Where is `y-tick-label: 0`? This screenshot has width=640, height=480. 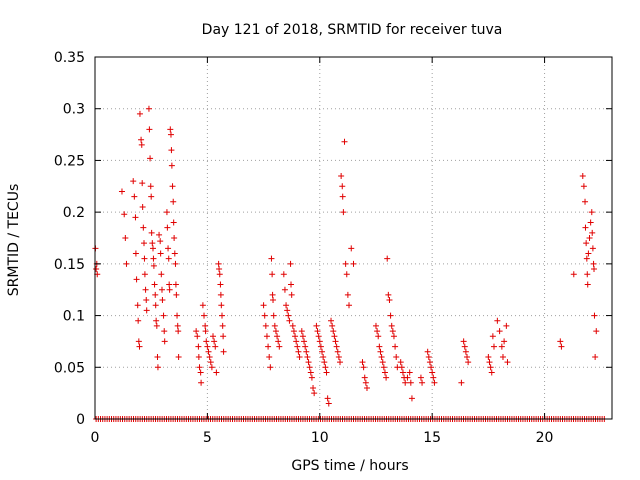 y-tick-label: 0 is located at coordinates (80, 420).